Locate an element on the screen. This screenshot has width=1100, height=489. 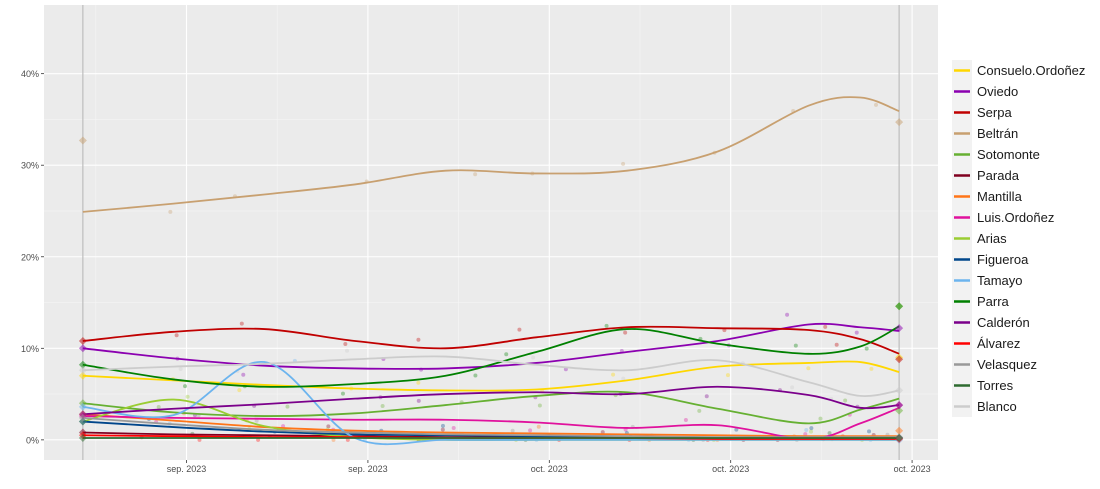
legend-label: Parada is located at coordinates (998, 175).